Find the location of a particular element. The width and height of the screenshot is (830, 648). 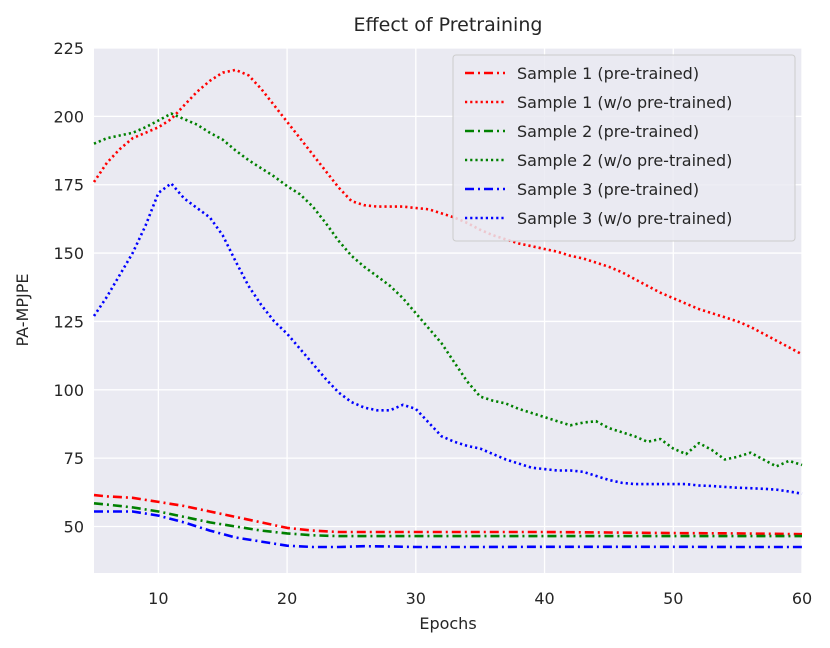

legend-entry: Sample 3 (w/o pre-trained) is located at coordinates (624, 218).